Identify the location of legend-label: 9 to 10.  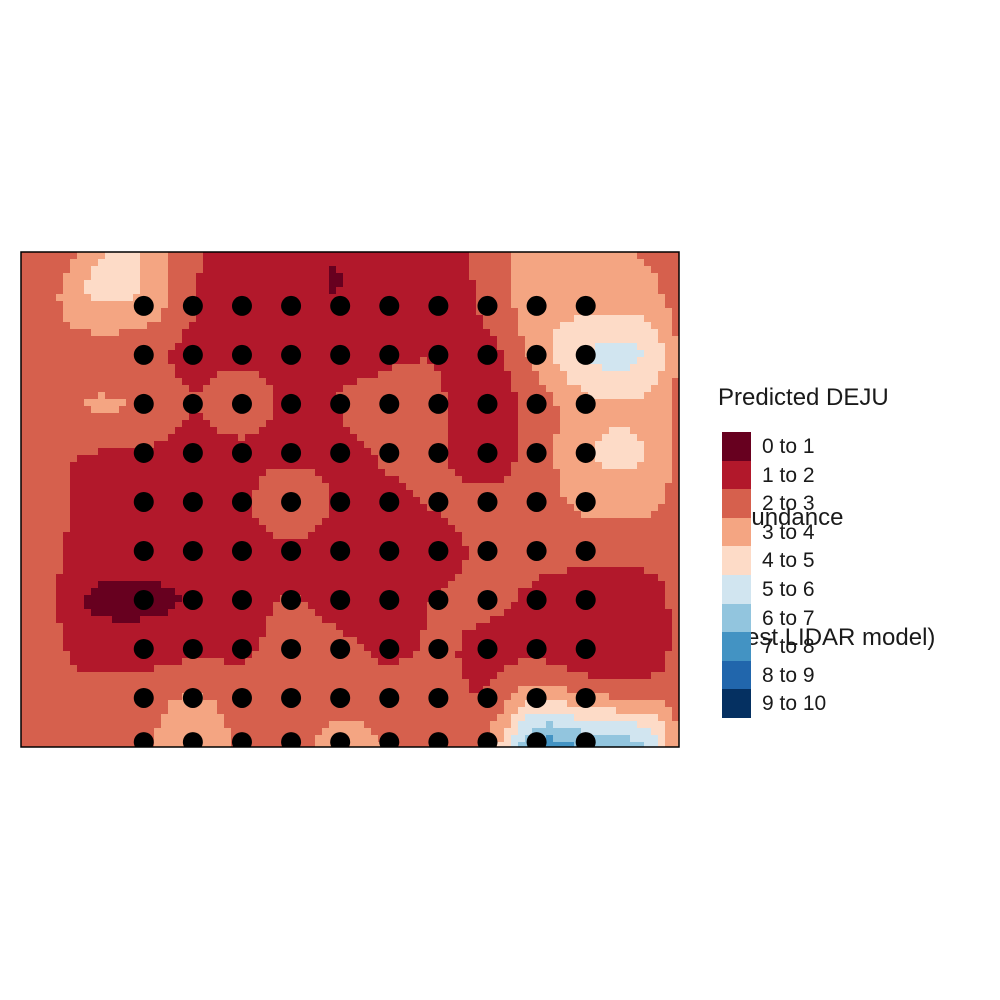
(794, 704).